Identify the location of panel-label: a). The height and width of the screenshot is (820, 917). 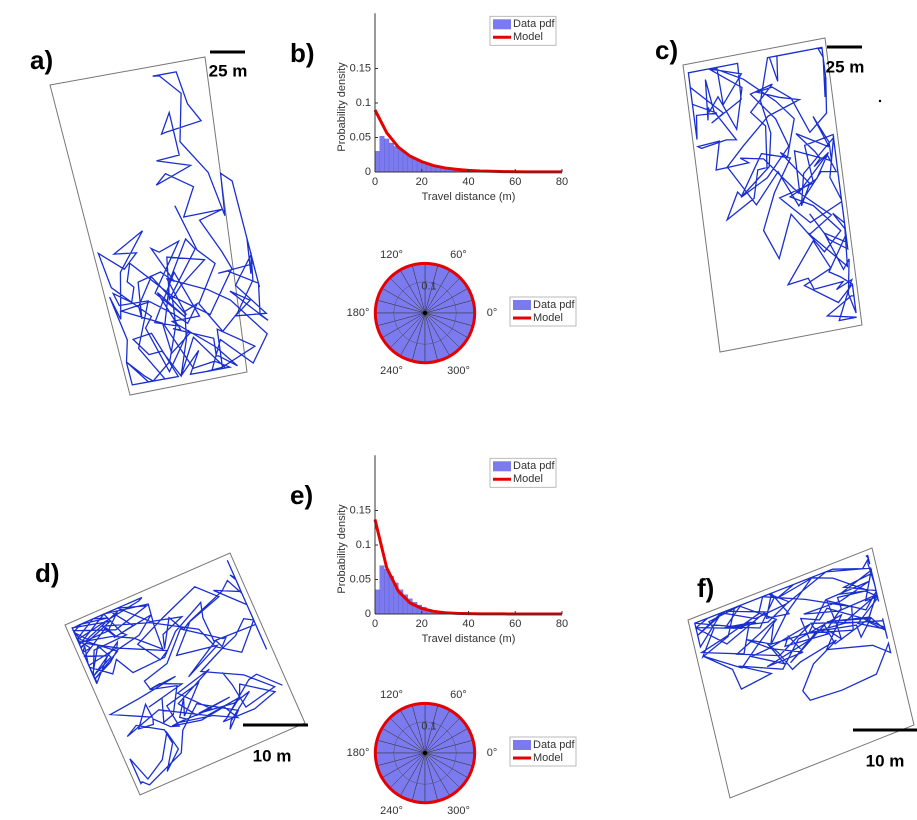
(41, 60).